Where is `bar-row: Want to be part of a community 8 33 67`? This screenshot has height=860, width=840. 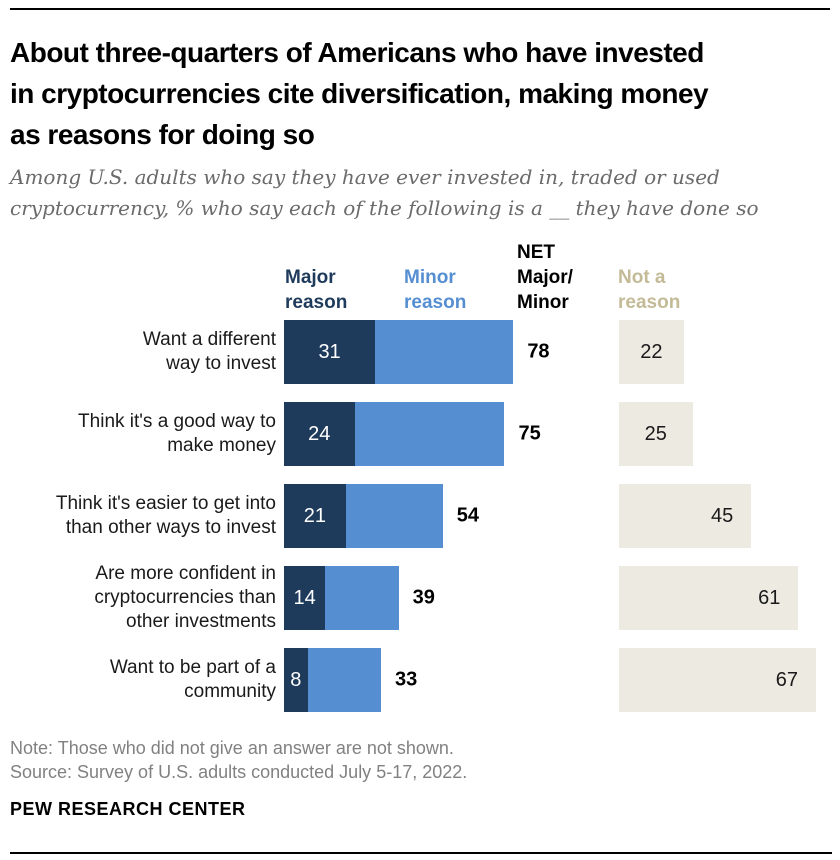
bar-row: Want to be part of a community 8 33 67 is located at coordinates (420, 680).